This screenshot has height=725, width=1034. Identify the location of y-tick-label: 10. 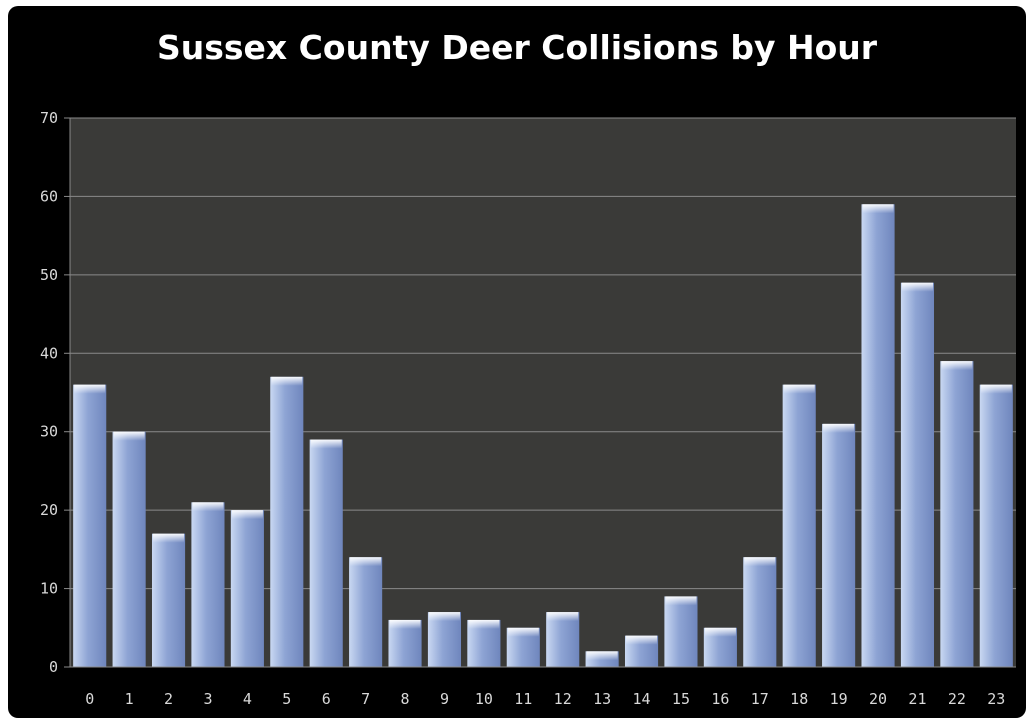
(49, 589).